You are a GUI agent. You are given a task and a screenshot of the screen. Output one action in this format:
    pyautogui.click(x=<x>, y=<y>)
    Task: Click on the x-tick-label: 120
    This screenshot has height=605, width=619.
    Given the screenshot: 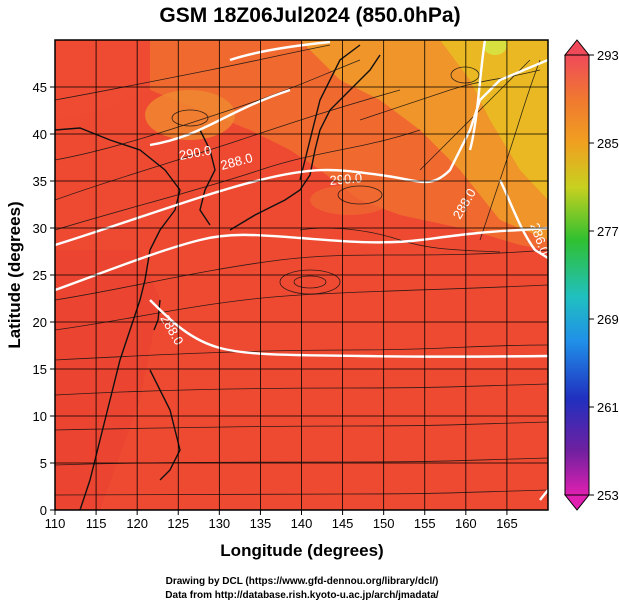 What is the action you would take?
    pyautogui.click(x=137, y=523)
    